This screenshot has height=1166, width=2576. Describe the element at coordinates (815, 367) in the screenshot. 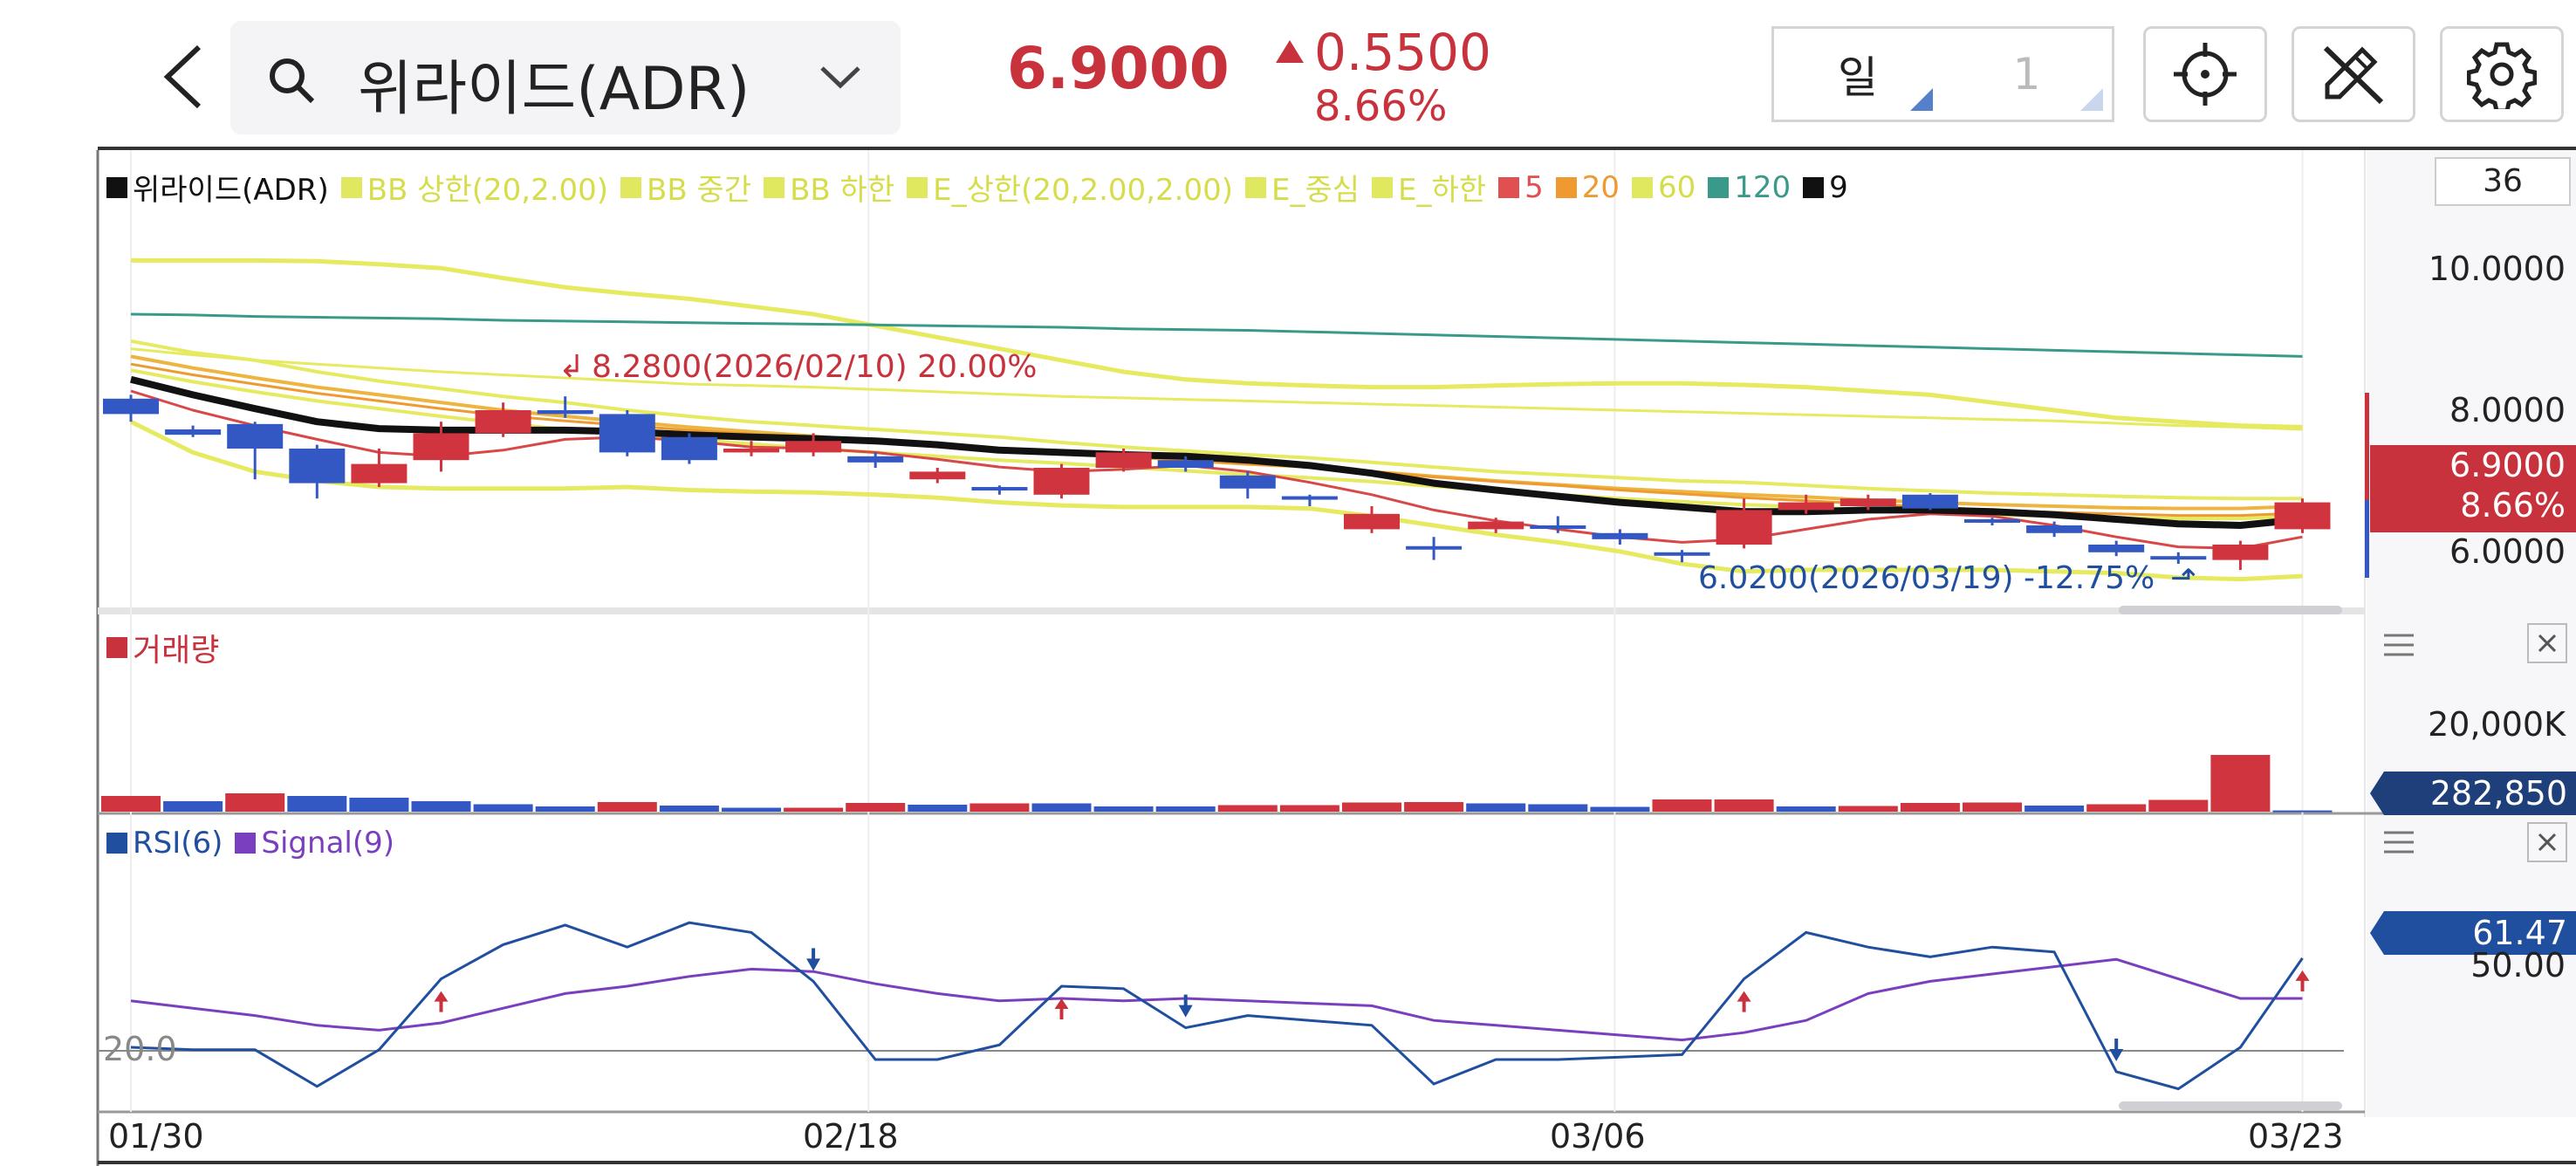

I see `high-price-note-text: 8.2800(2026/02/10) 20.00%` at that location.